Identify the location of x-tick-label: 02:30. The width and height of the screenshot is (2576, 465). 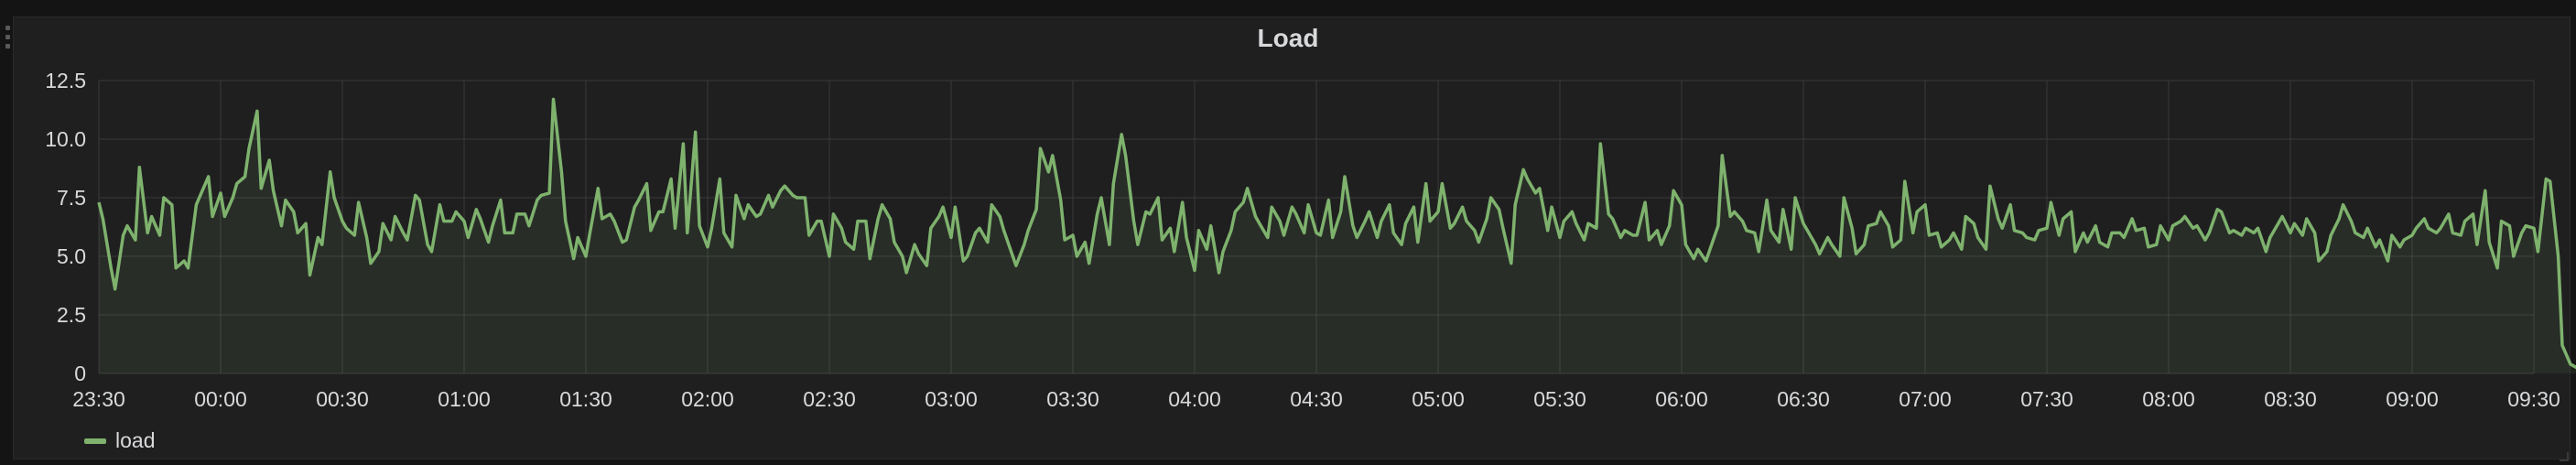
(829, 399).